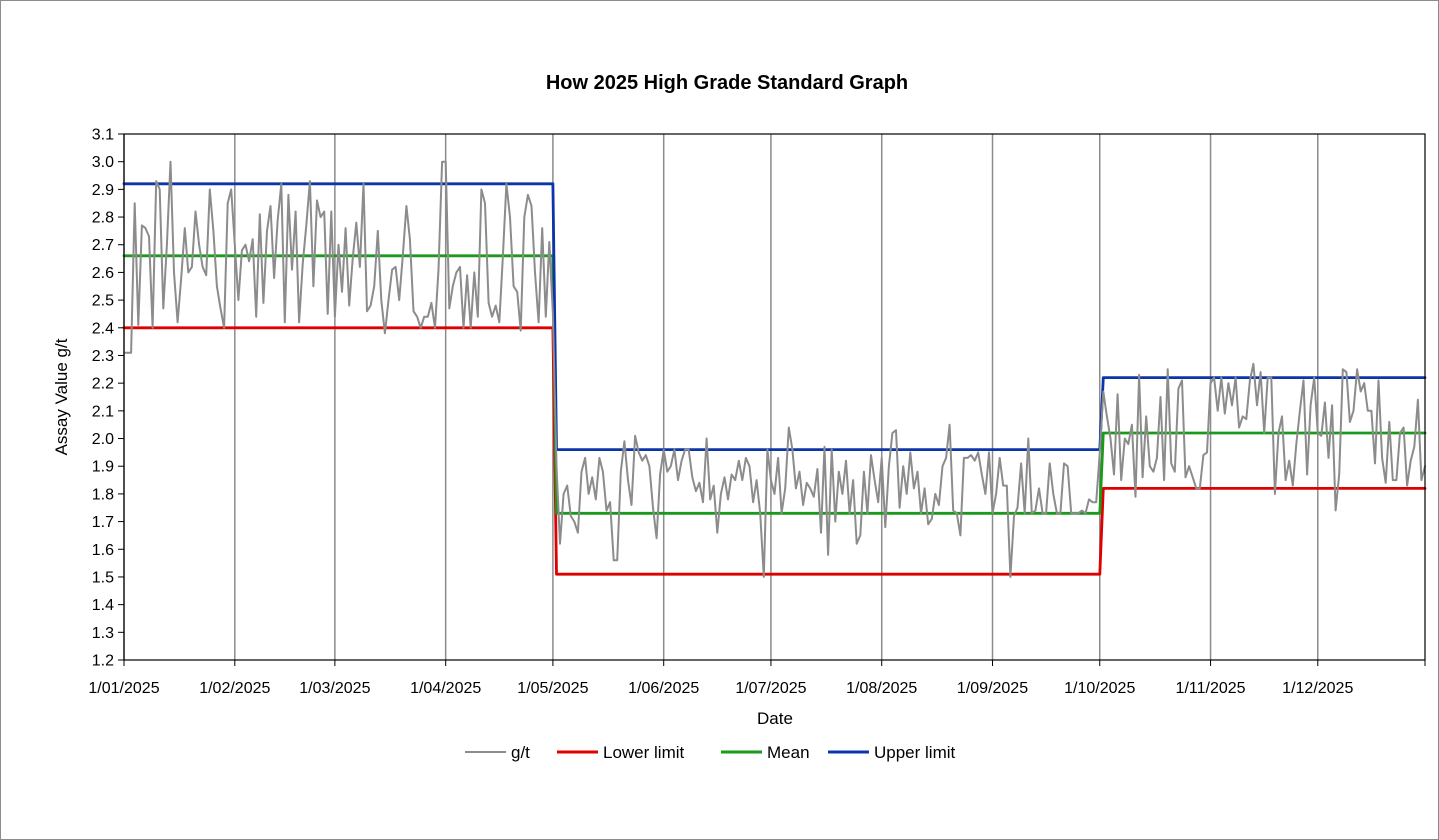  Describe the element at coordinates (103, 328) in the screenshot. I see `y-tick-label: 2.4` at that location.